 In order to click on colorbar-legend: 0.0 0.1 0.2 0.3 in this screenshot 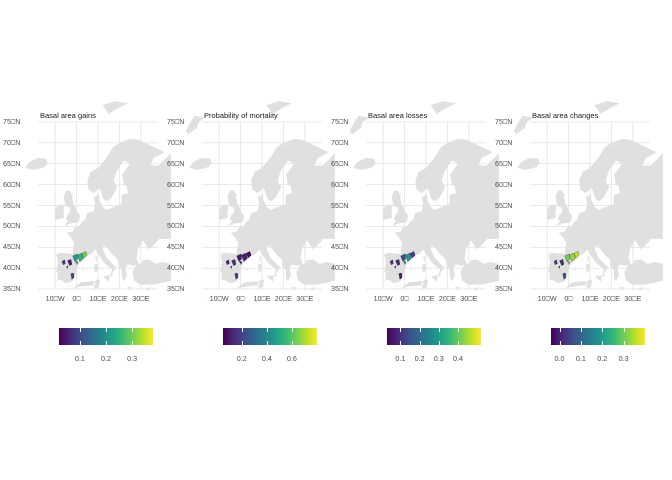, I will do `click(598, 348)`.